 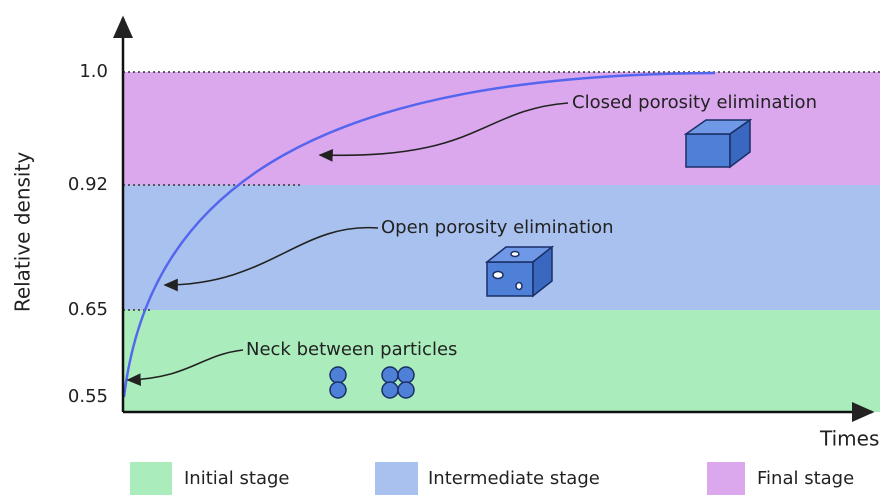 What do you see at coordinates (88, 396) in the screenshot?
I see `y-tick: 0.55` at bounding box center [88, 396].